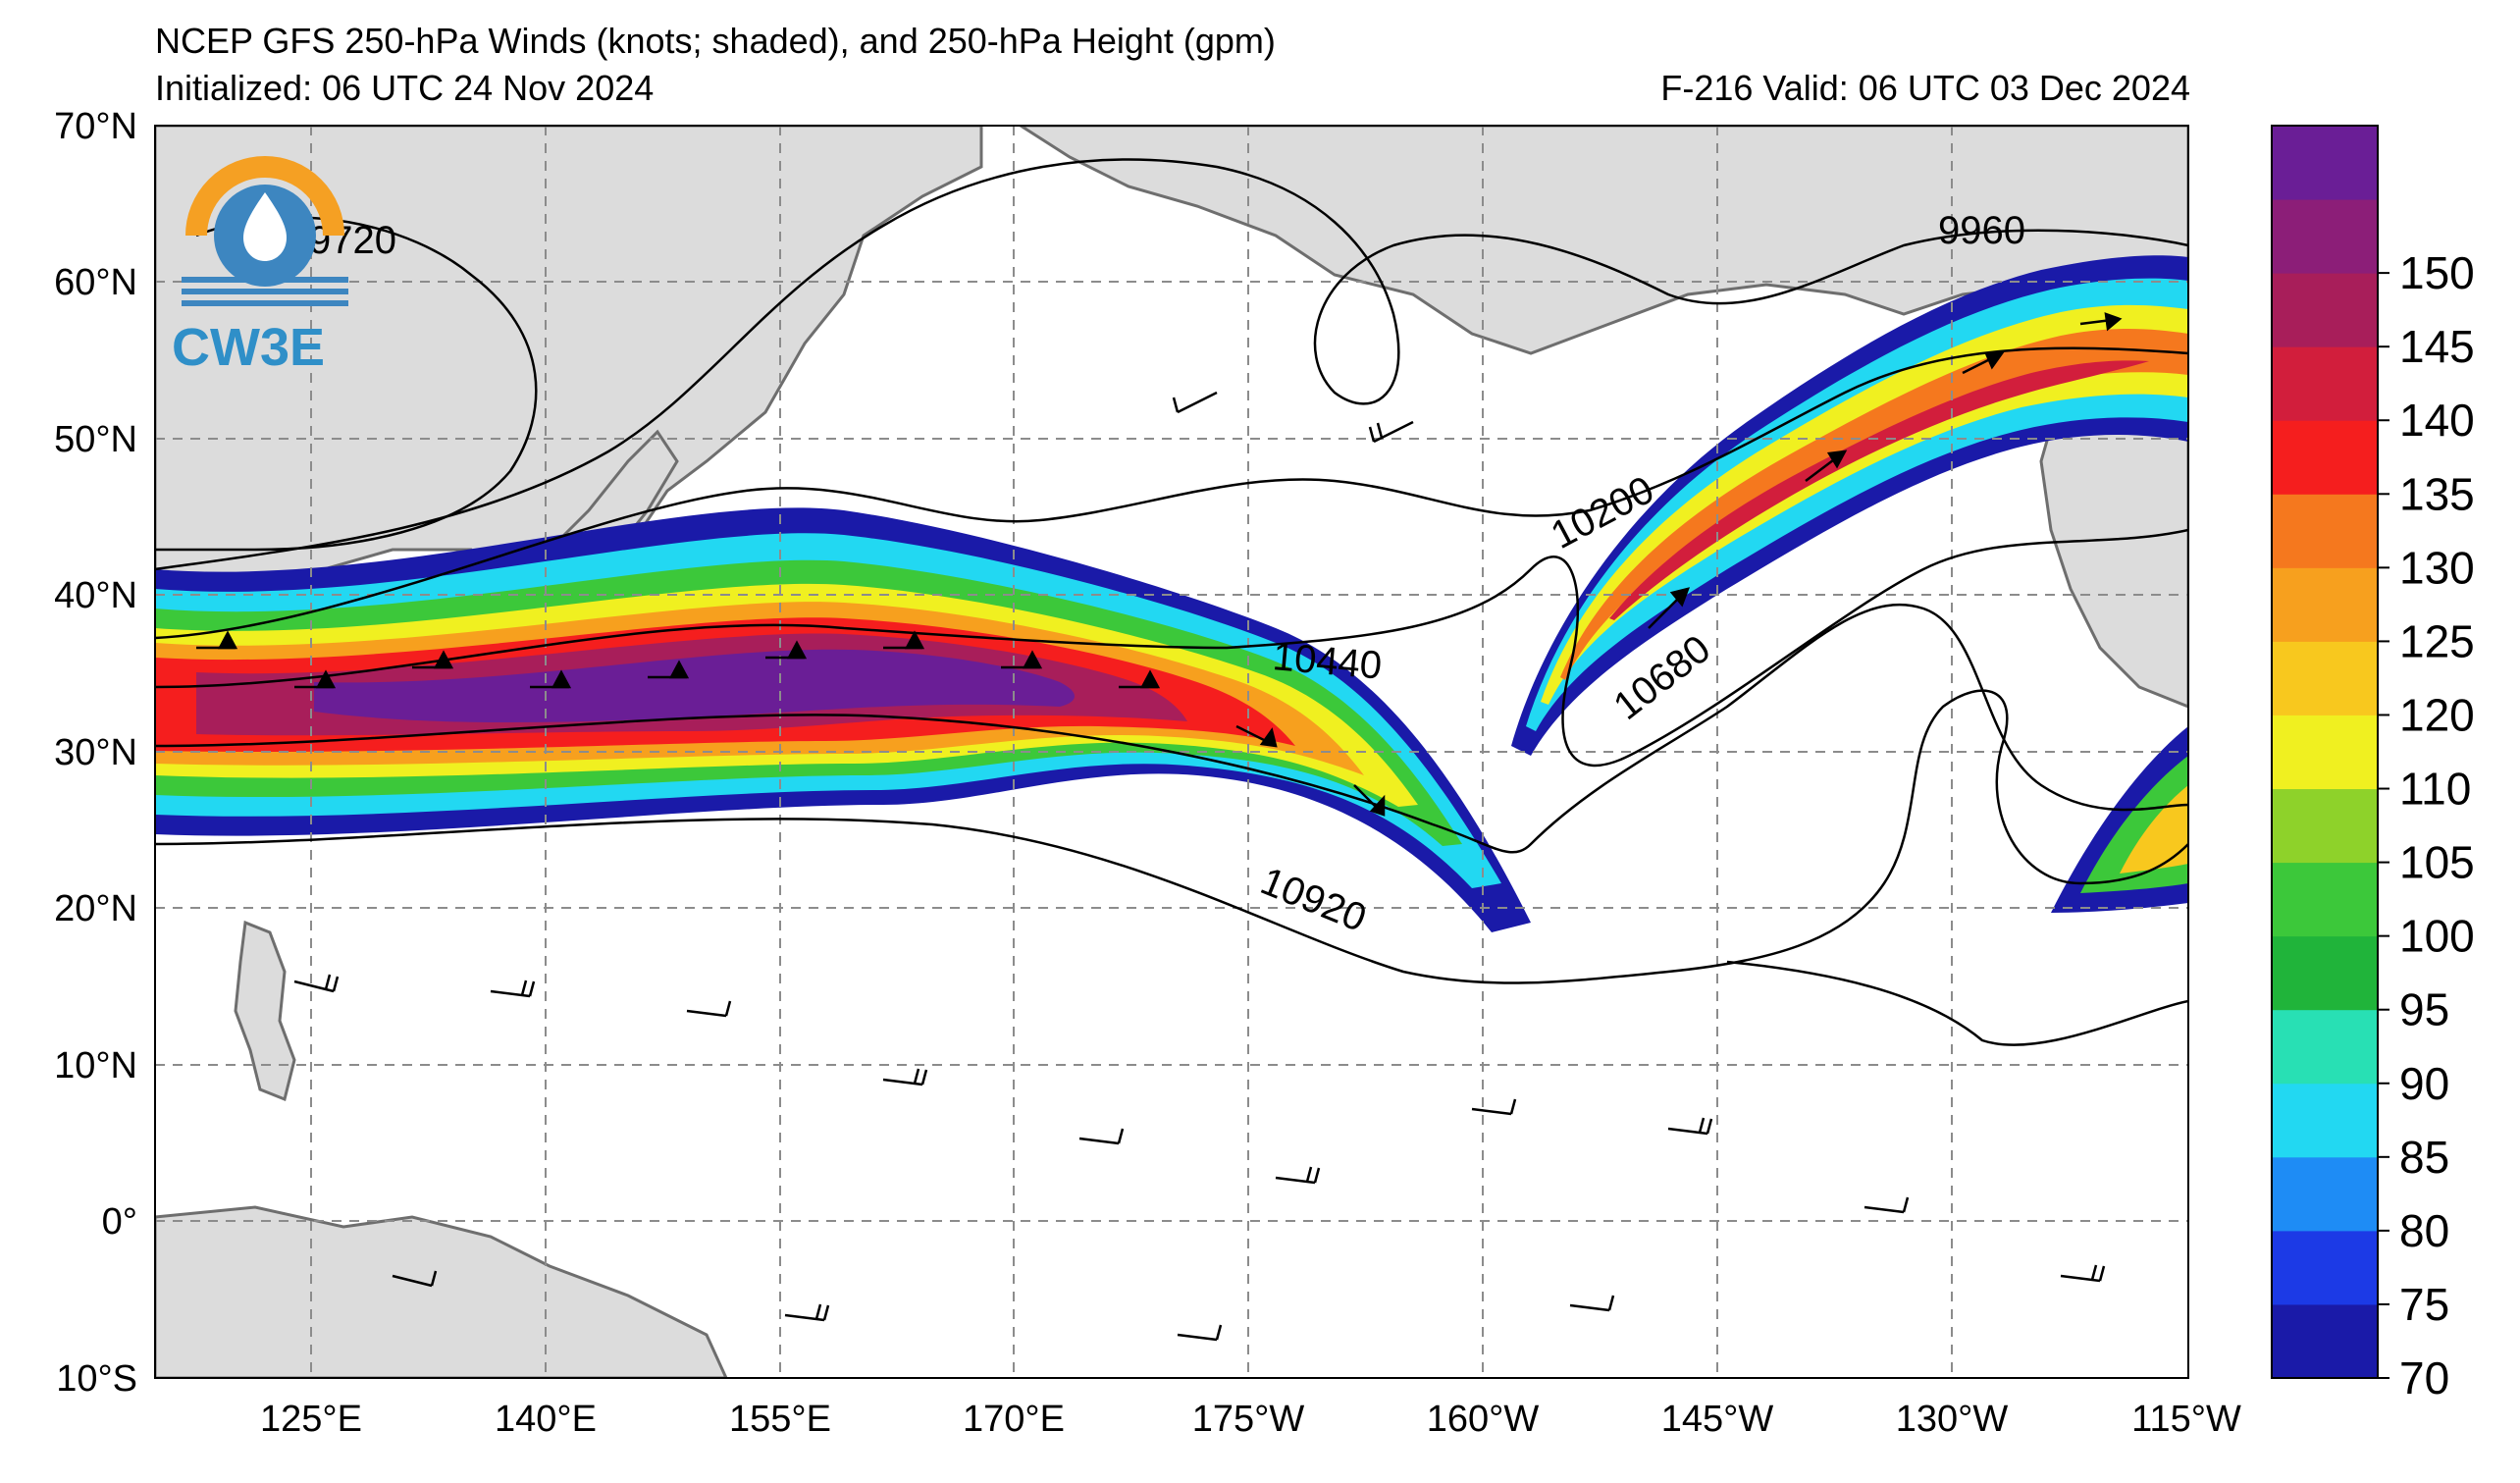 This screenshot has height=1483, width=2520. I want to click on colorbar-label: 130, so click(2437, 568).